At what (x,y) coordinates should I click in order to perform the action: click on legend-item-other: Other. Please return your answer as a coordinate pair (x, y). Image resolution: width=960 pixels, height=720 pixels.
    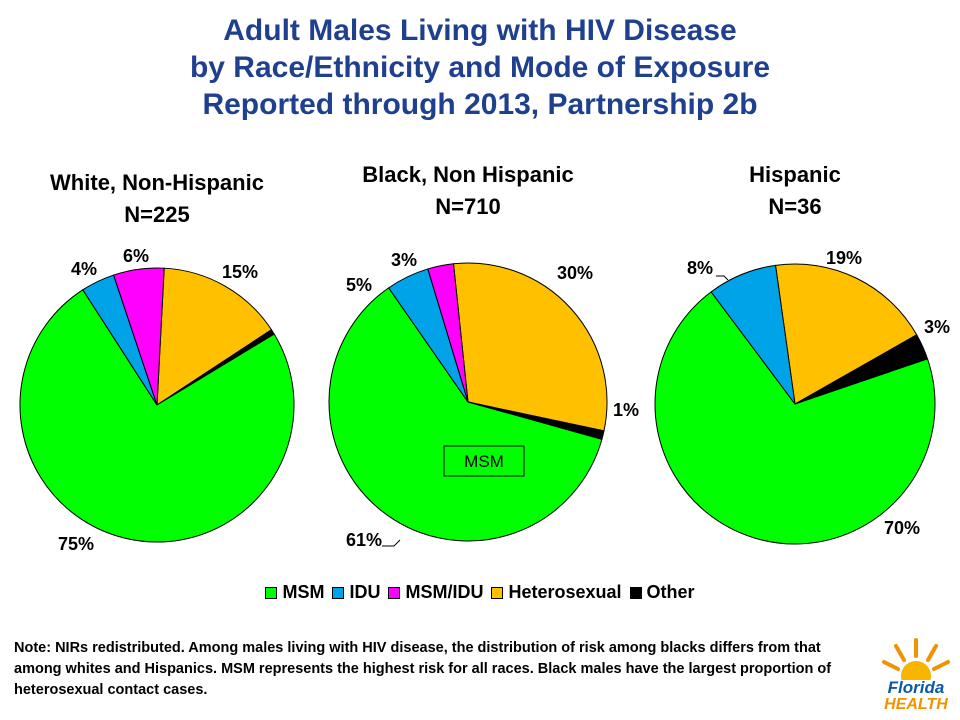
    Looking at the image, I should click on (662, 592).